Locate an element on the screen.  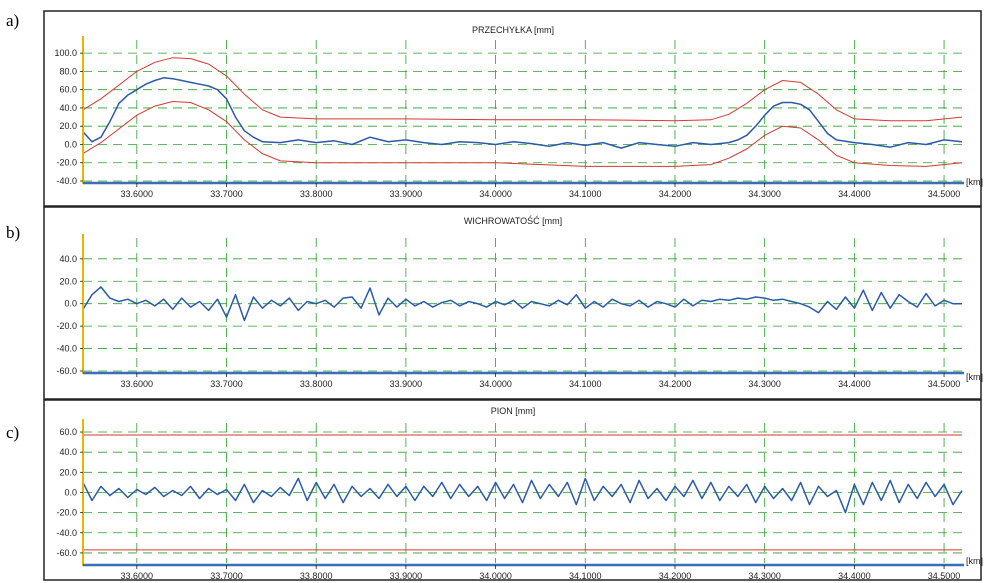
chart-title: PRZECHYŁKA [mm] is located at coordinates (513, 30).